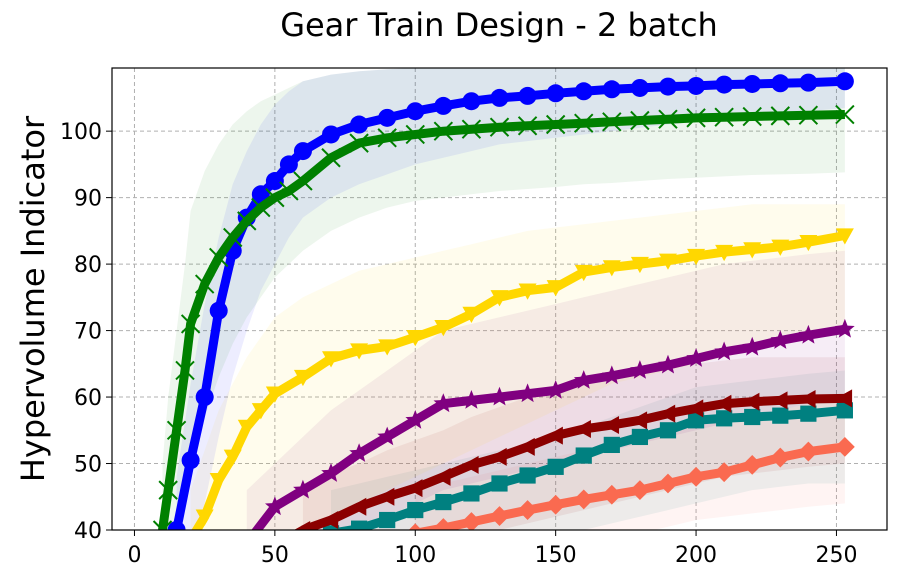  Describe the element at coordinates (88, 465) in the screenshot. I see `y-tick-label: 50` at that location.